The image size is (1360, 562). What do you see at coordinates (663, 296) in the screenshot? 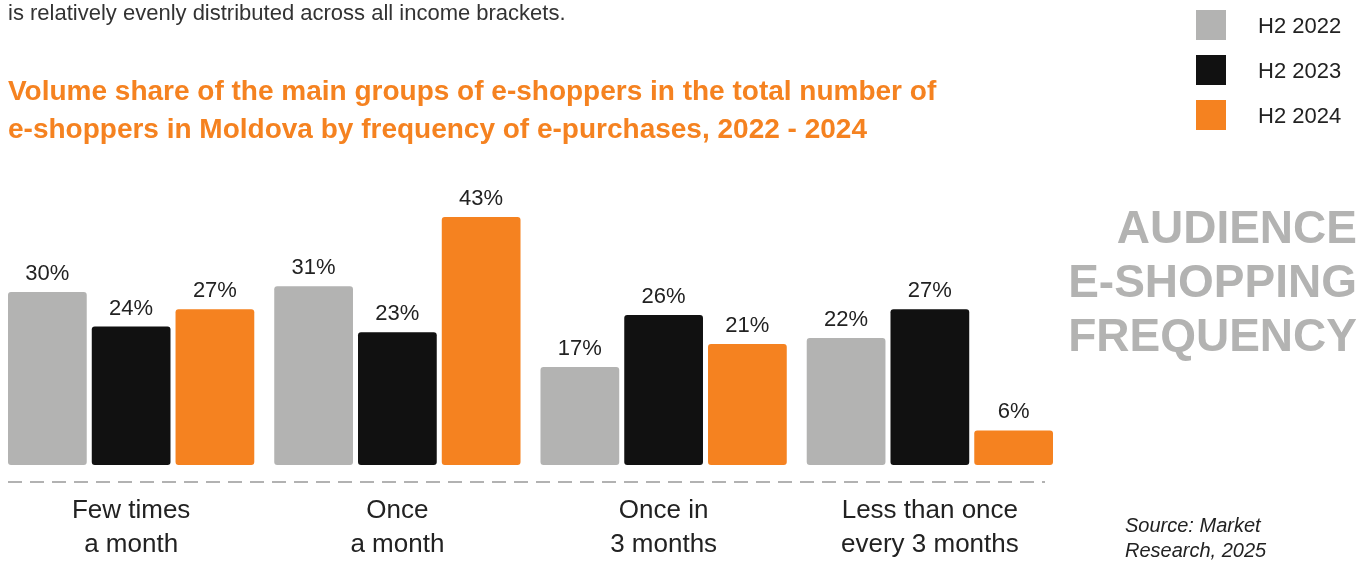
I see `data-label: 26%` at bounding box center [663, 296].